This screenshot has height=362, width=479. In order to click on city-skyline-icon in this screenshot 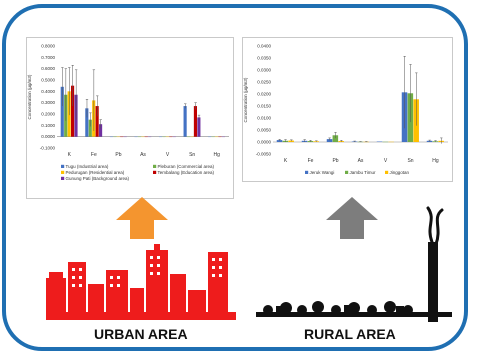, I will do `click(141, 282)`.